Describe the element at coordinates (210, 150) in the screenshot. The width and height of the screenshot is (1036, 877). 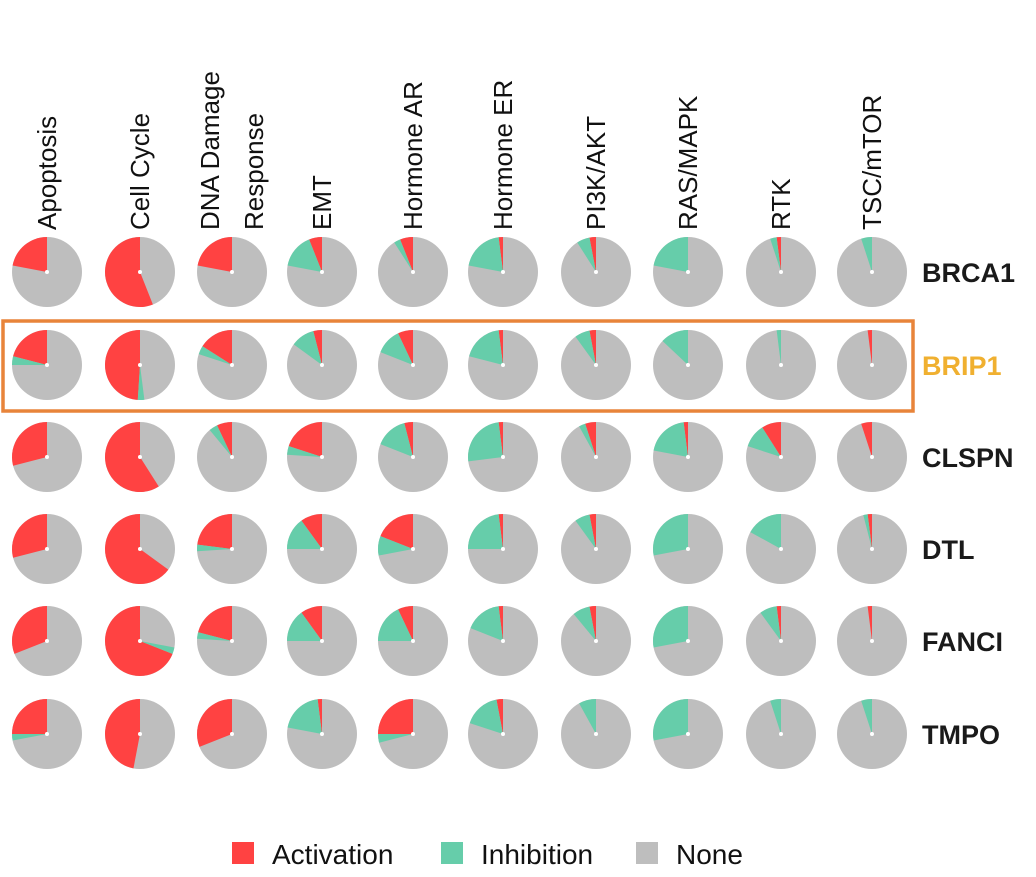
I see `pathway-label: DNA Damage` at that location.